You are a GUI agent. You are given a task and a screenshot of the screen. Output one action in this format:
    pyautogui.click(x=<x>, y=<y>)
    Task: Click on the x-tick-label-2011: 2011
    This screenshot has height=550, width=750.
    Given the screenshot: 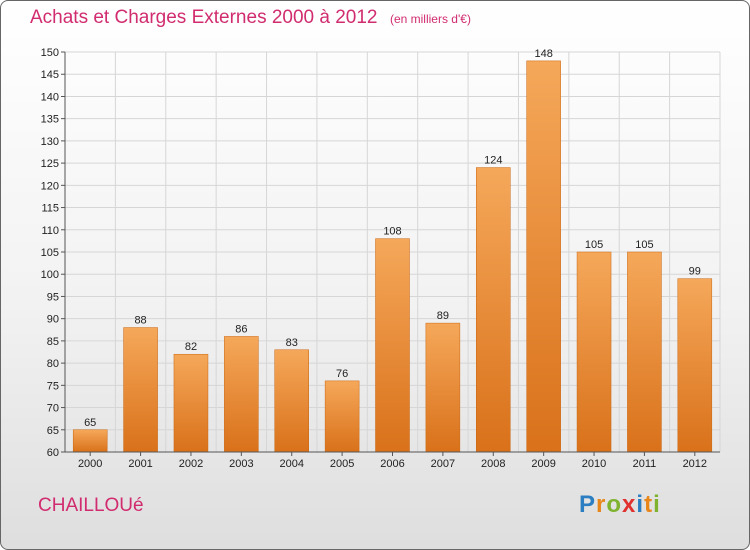 What is the action you would take?
    pyautogui.click(x=645, y=464)
    